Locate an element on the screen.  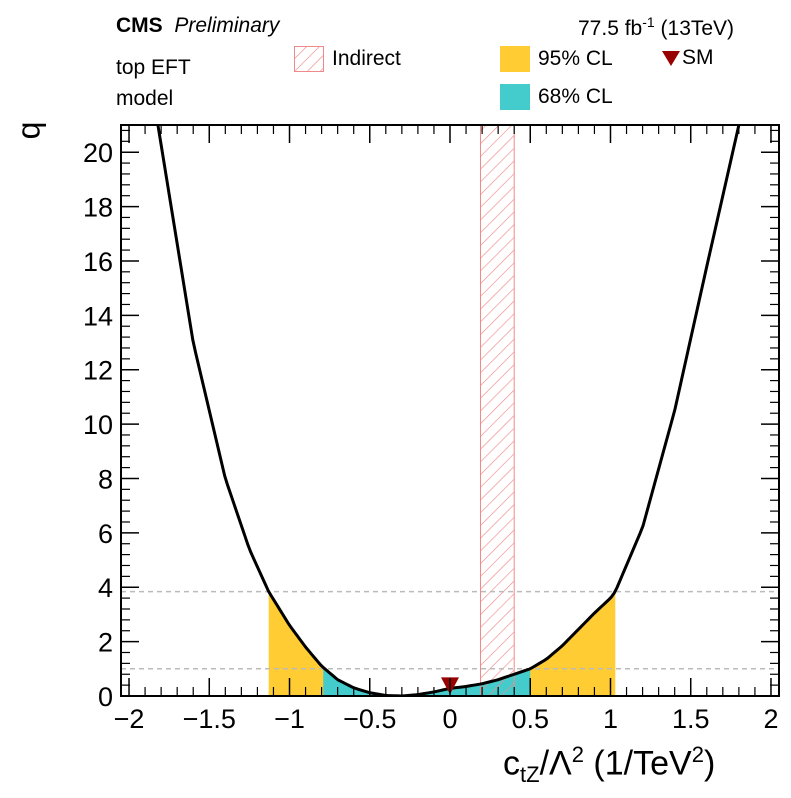
legend-sm: SM is located at coordinates (688, 58).